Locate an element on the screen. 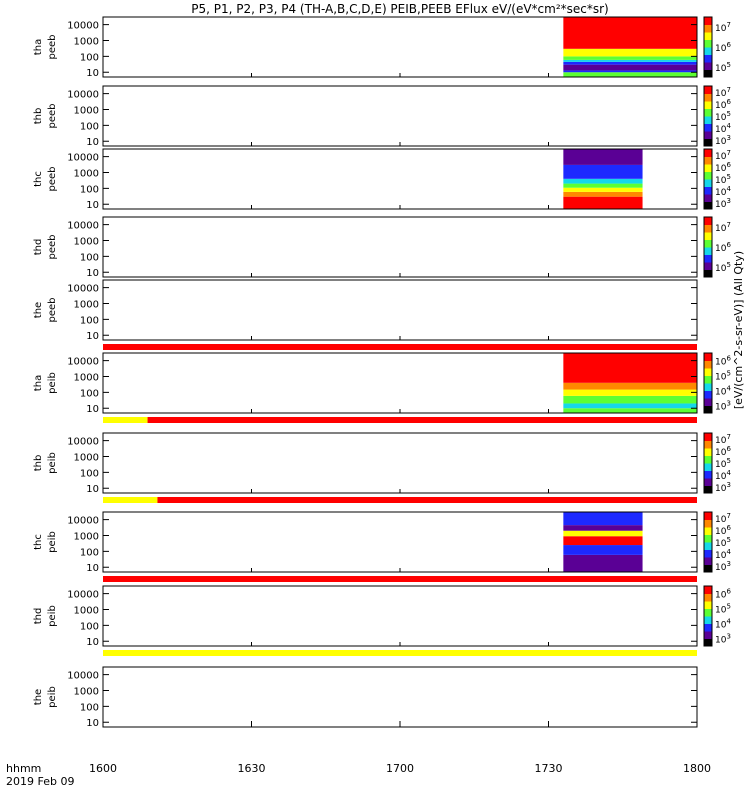  x-tick-label: 1730 is located at coordinates (549, 768).